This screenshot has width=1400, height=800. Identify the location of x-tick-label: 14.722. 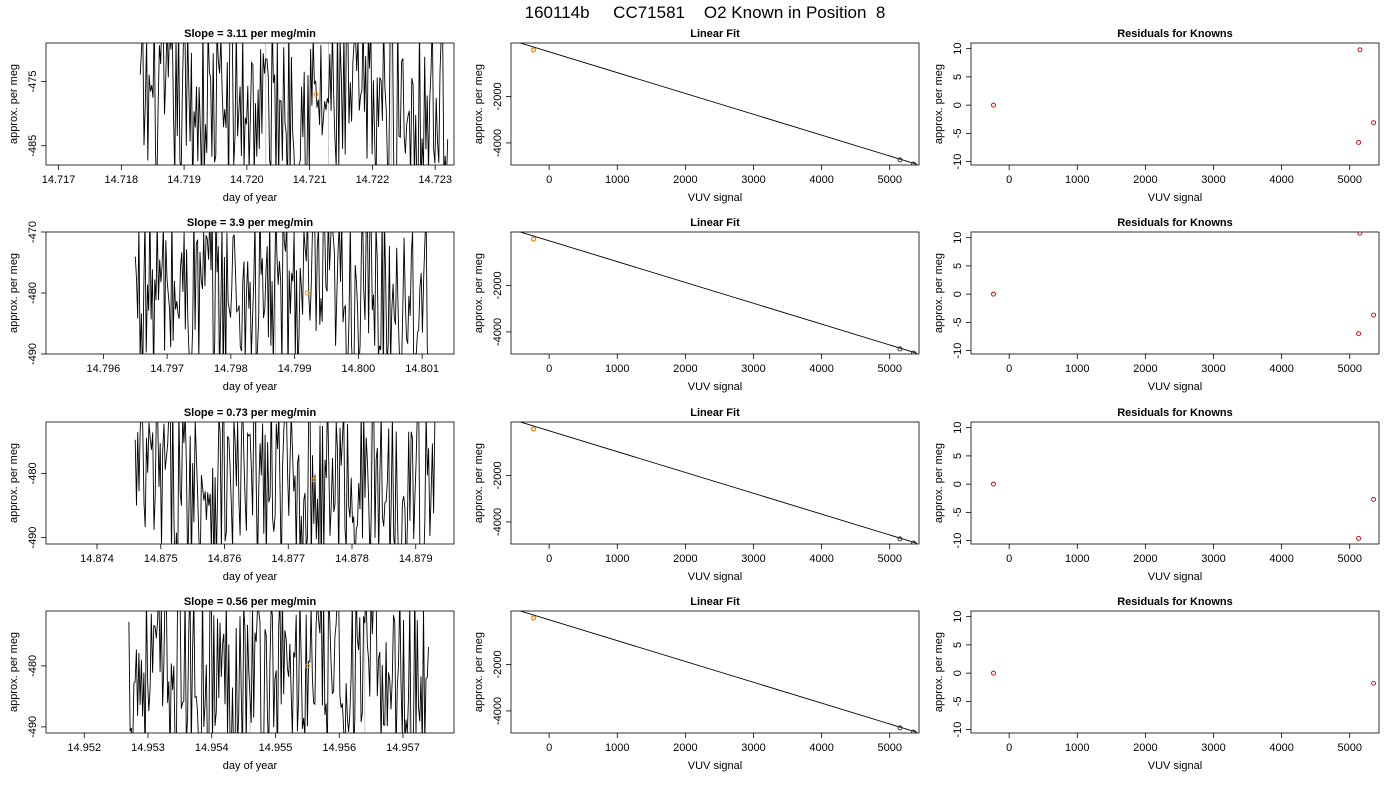
(373, 180).